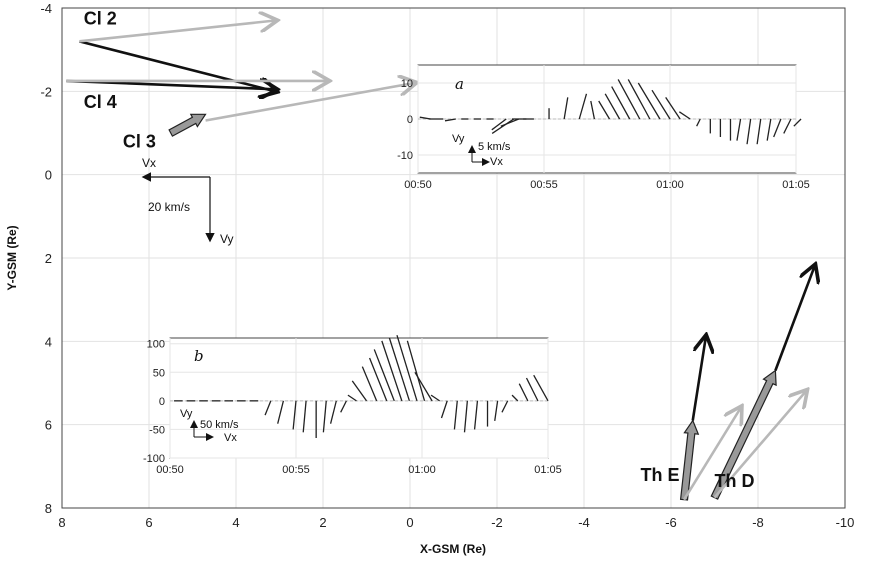 This screenshot has width=870, height=571. What do you see at coordinates (46, 91) in the screenshot?
I see `y-tick-label: -2` at bounding box center [46, 91].